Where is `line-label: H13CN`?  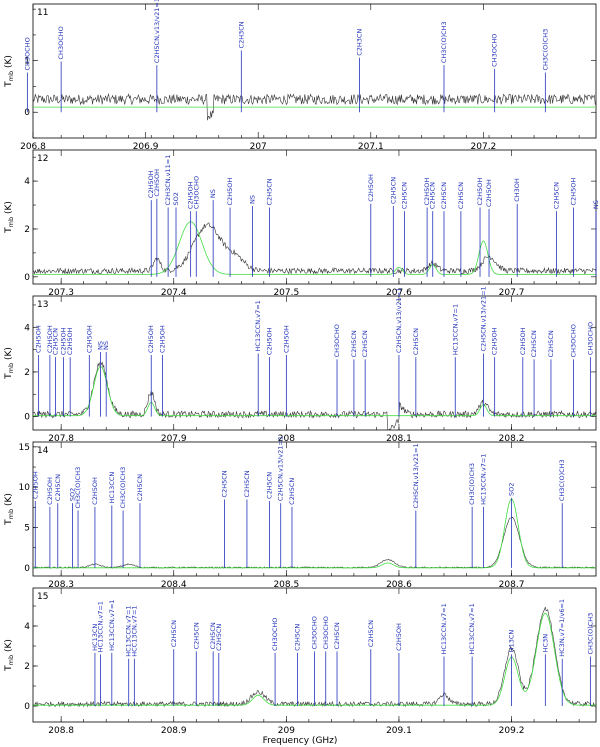 line-label: H13CN is located at coordinates (512, 641).